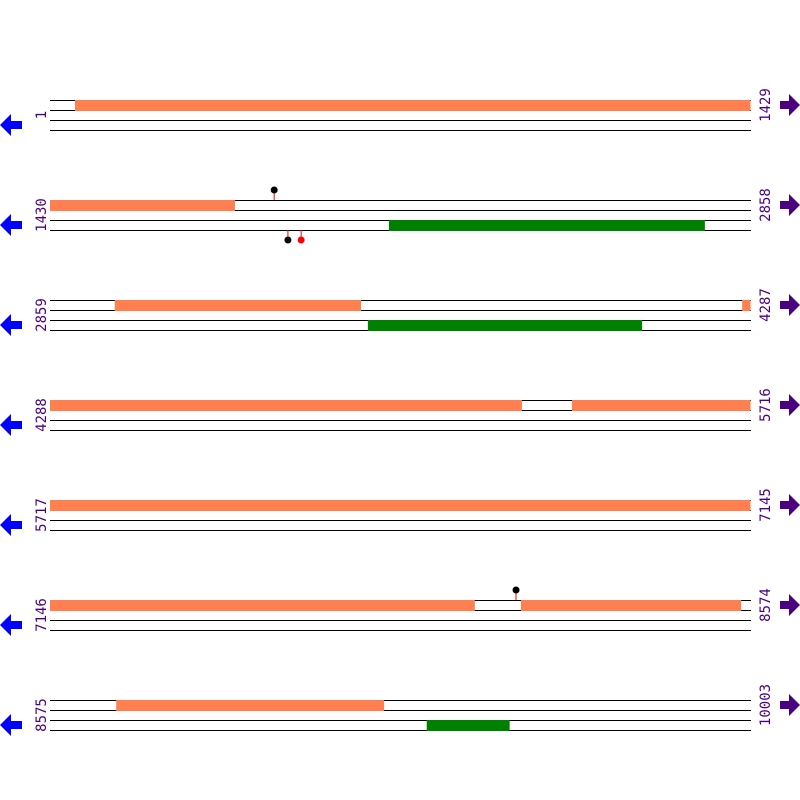  Describe the element at coordinates (766, 505) in the screenshot. I see `row-end-label: 7145` at that location.